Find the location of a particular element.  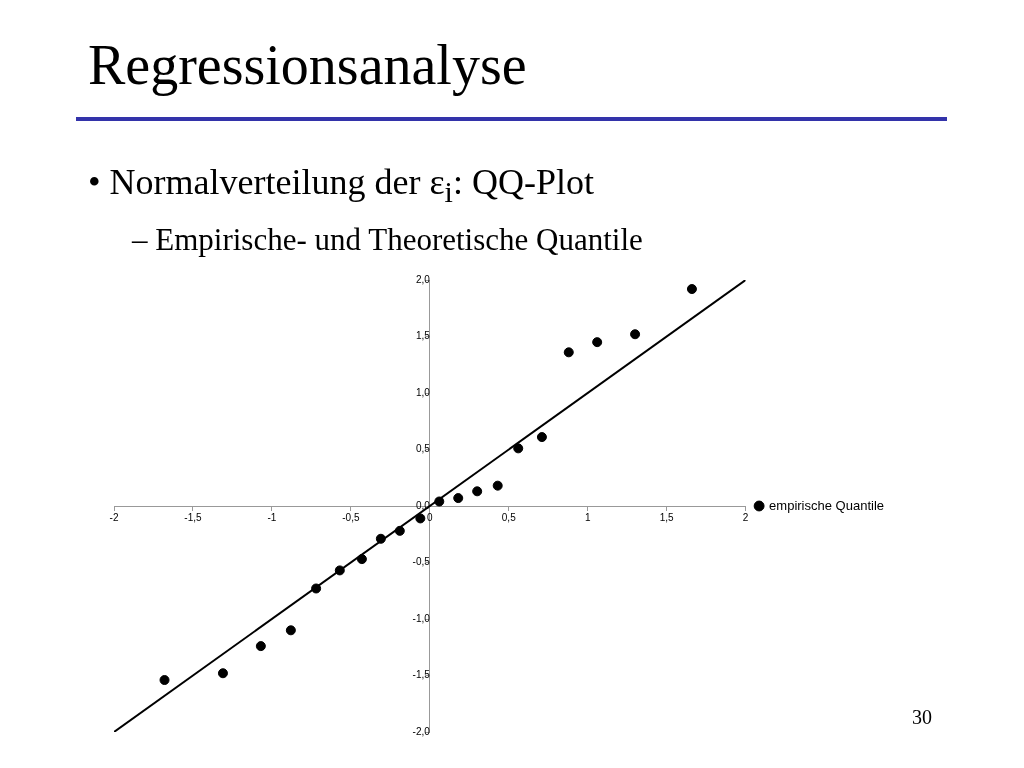

y-tick-label: 1,0 is located at coordinates (423, 392).